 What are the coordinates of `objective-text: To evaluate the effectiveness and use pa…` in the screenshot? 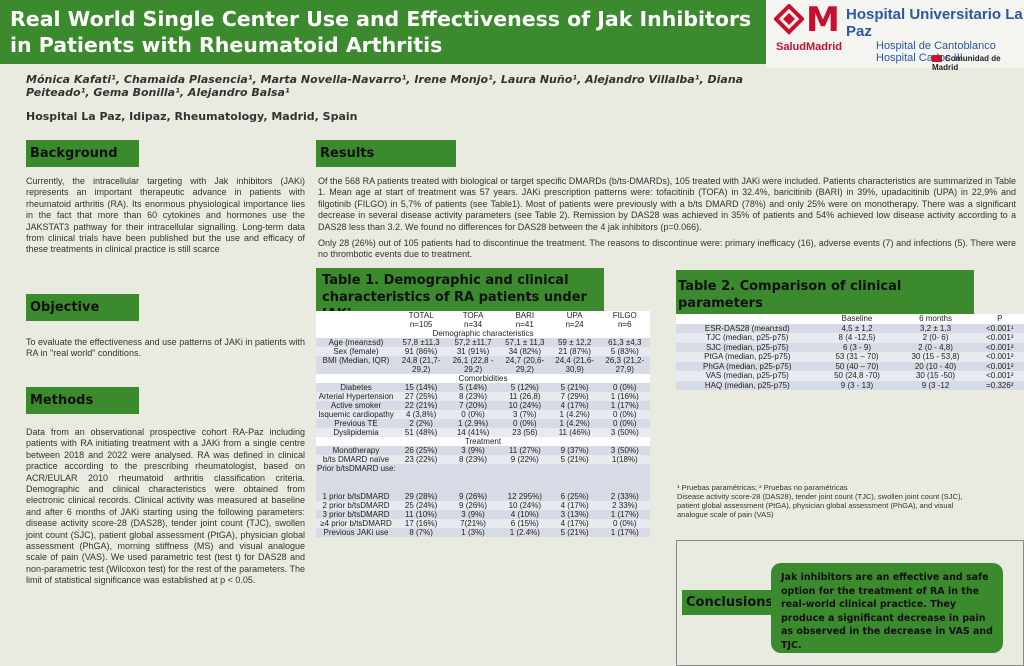 It's located at (165, 348).